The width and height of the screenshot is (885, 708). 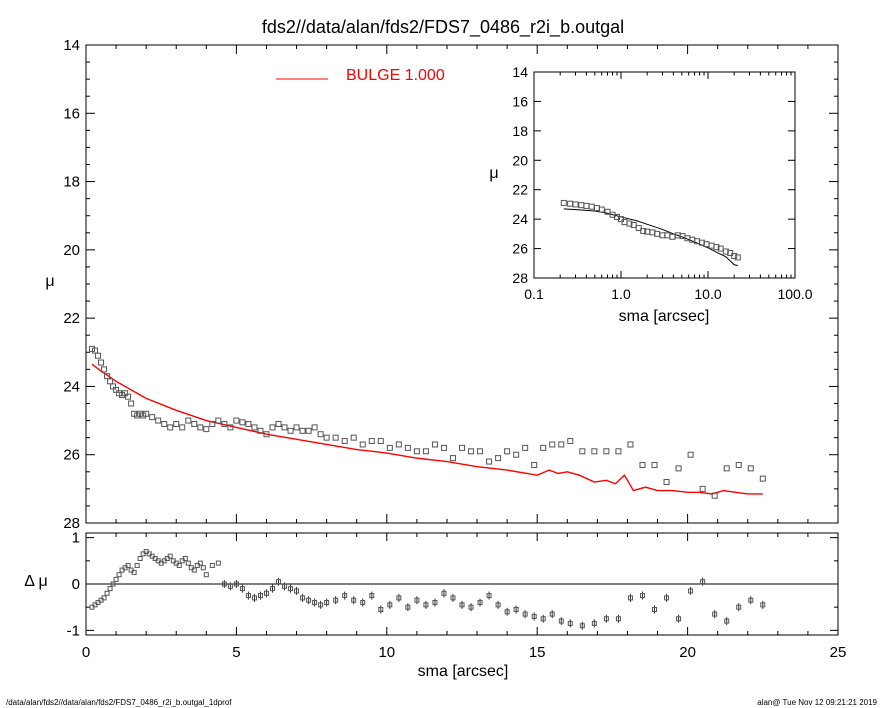 I want to click on inset-background, so click(x=652, y=176).